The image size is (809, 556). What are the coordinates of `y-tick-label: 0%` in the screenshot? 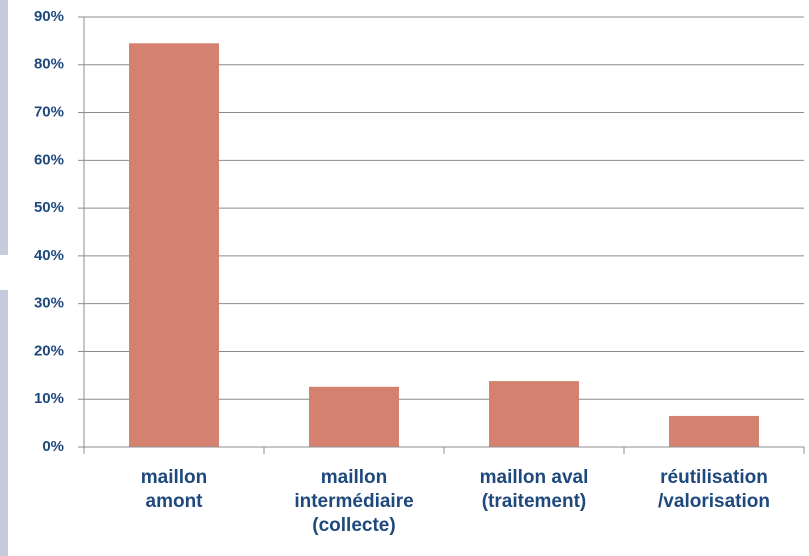 It's located at (53, 446).